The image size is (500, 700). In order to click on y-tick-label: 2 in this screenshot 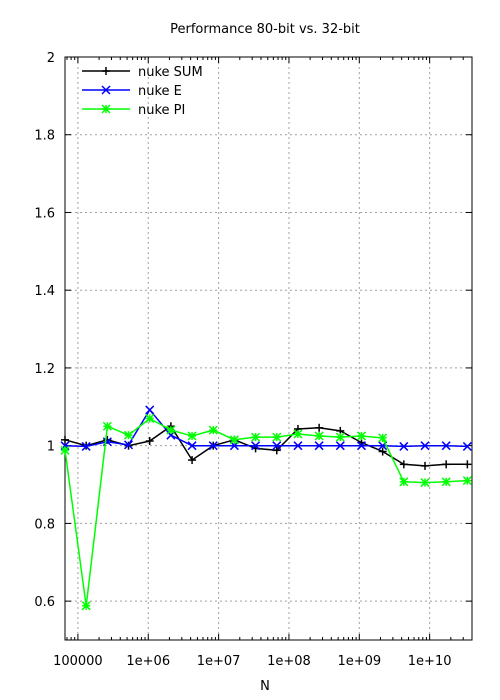, I will do `click(51, 58)`.